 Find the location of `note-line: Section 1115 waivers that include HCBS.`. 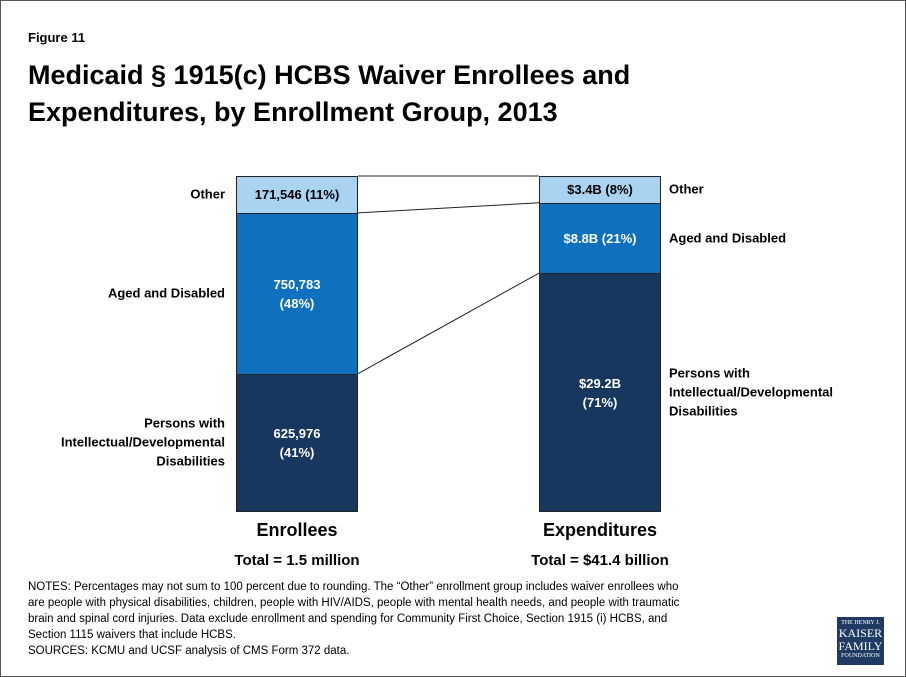

note-line: Section 1115 waivers that include HCBS. is located at coordinates (132, 635).